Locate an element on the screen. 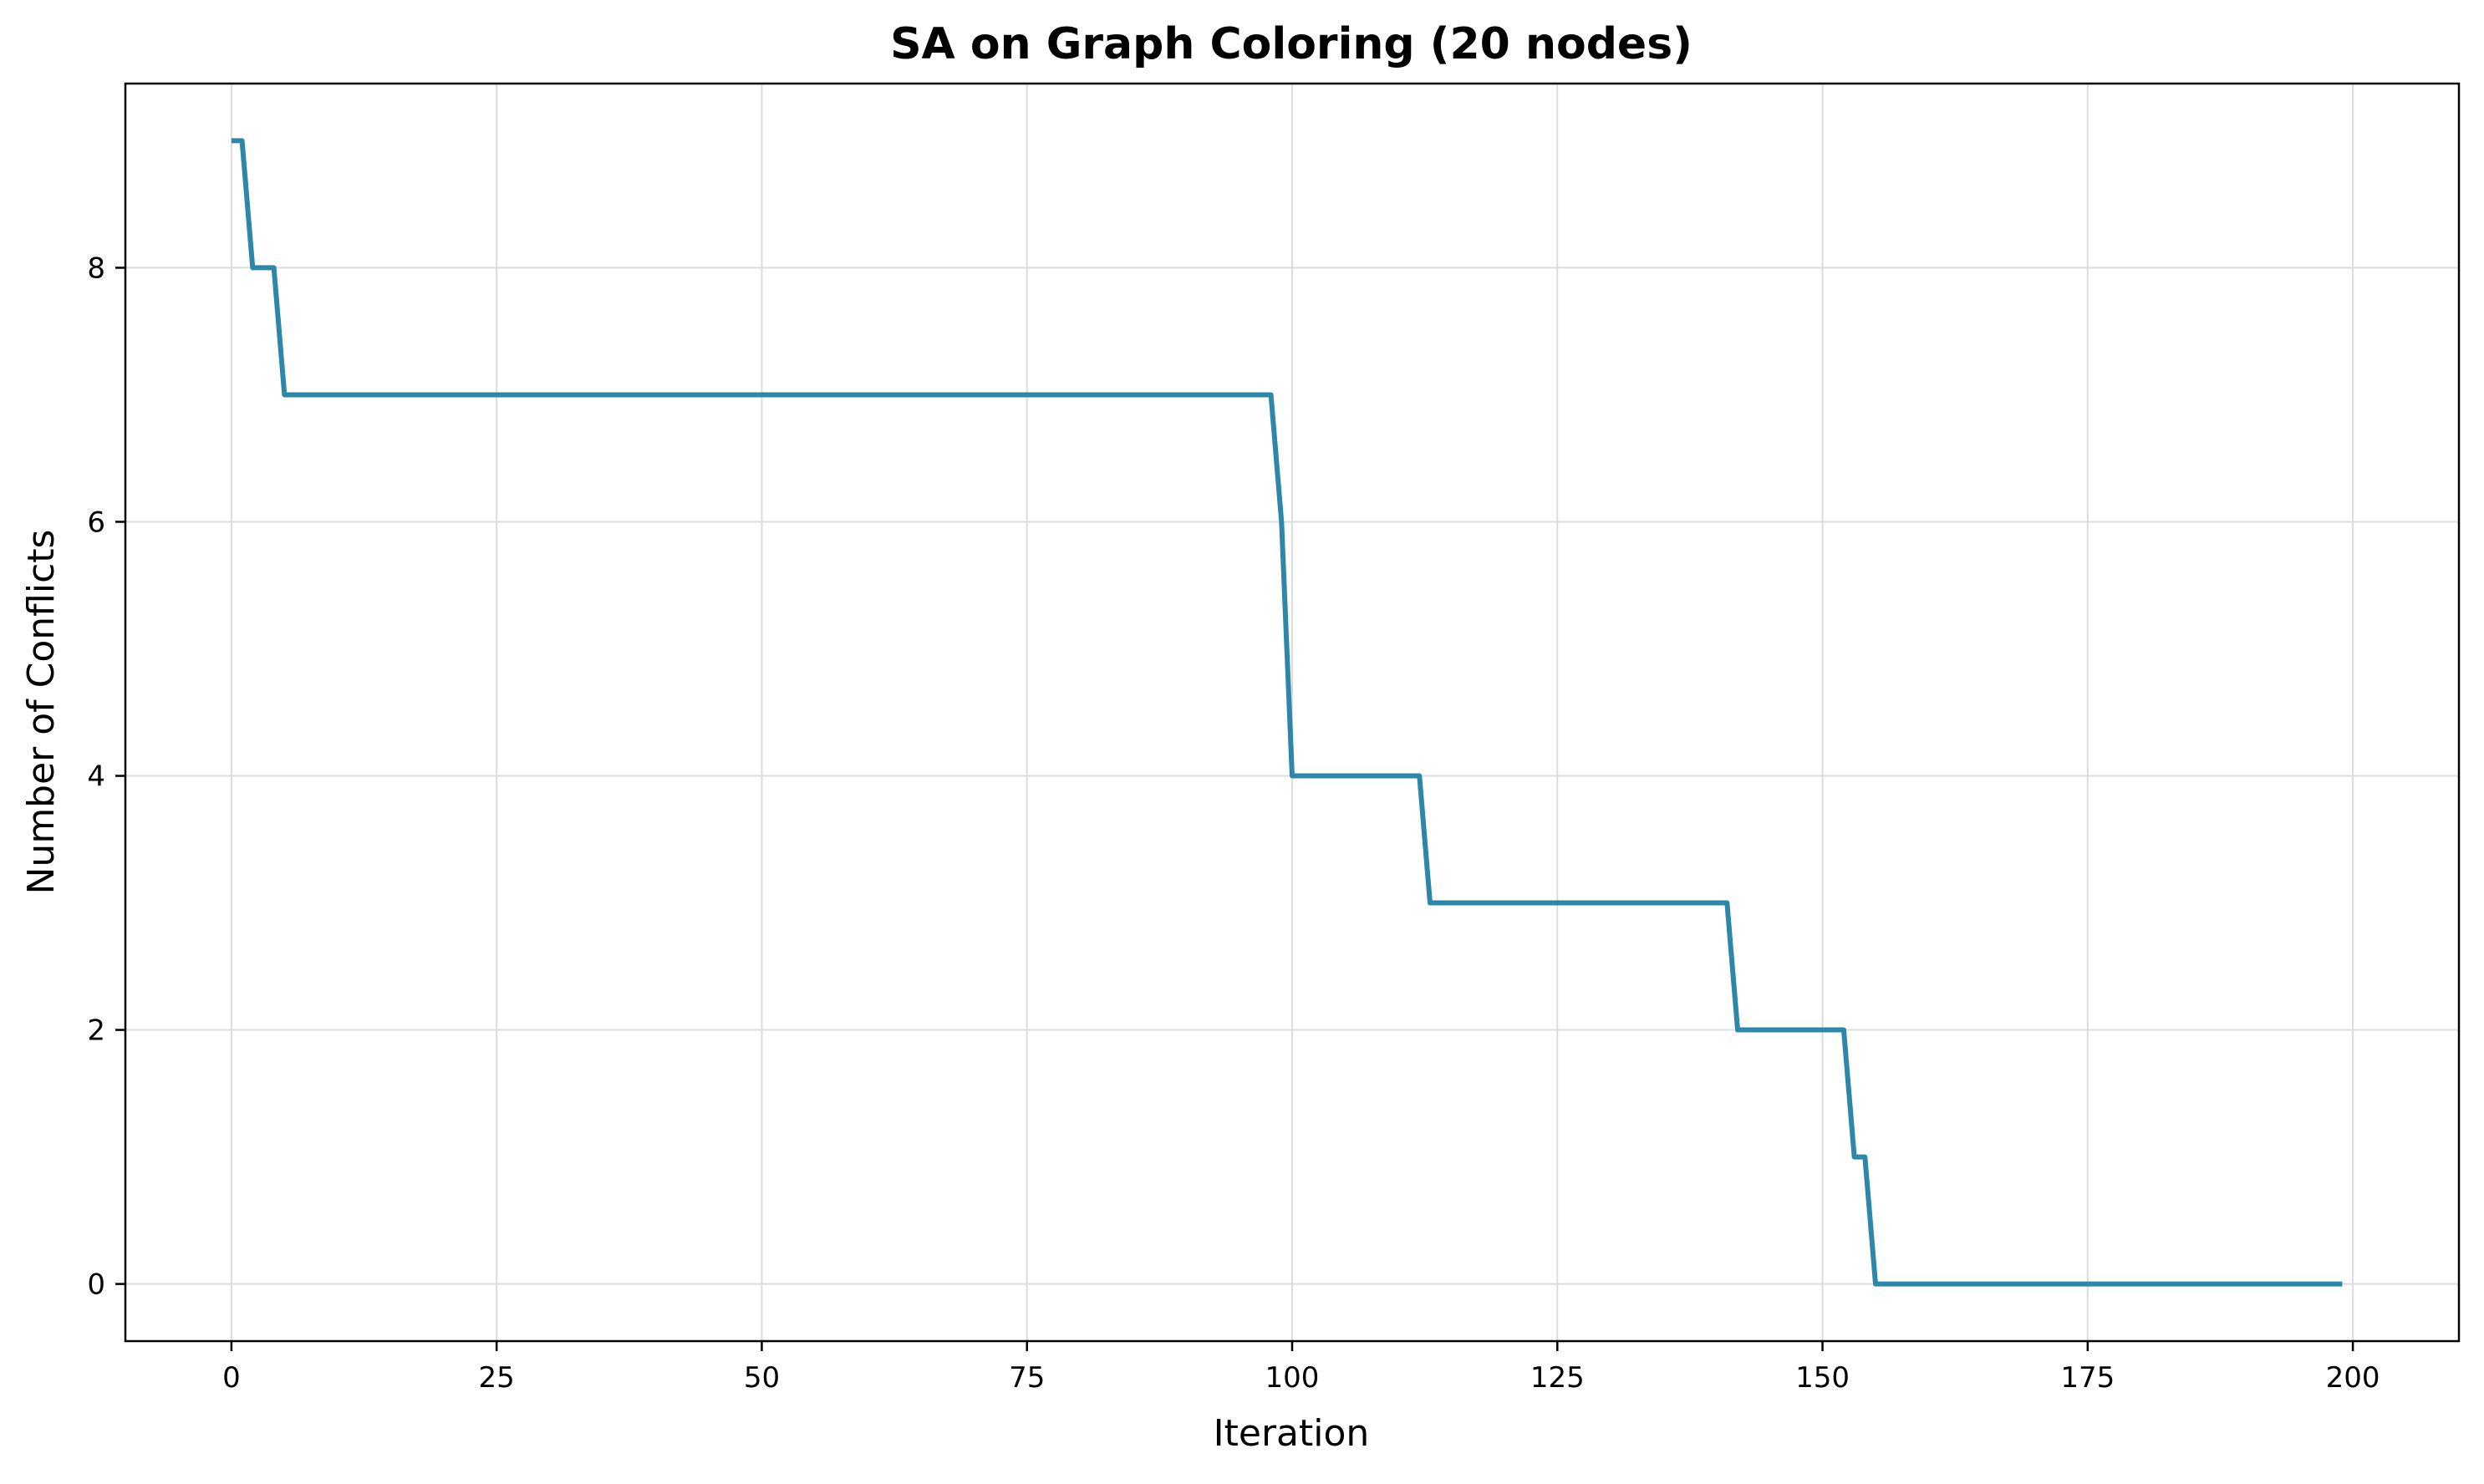  y-tick-label: 2 is located at coordinates (96, 1031).